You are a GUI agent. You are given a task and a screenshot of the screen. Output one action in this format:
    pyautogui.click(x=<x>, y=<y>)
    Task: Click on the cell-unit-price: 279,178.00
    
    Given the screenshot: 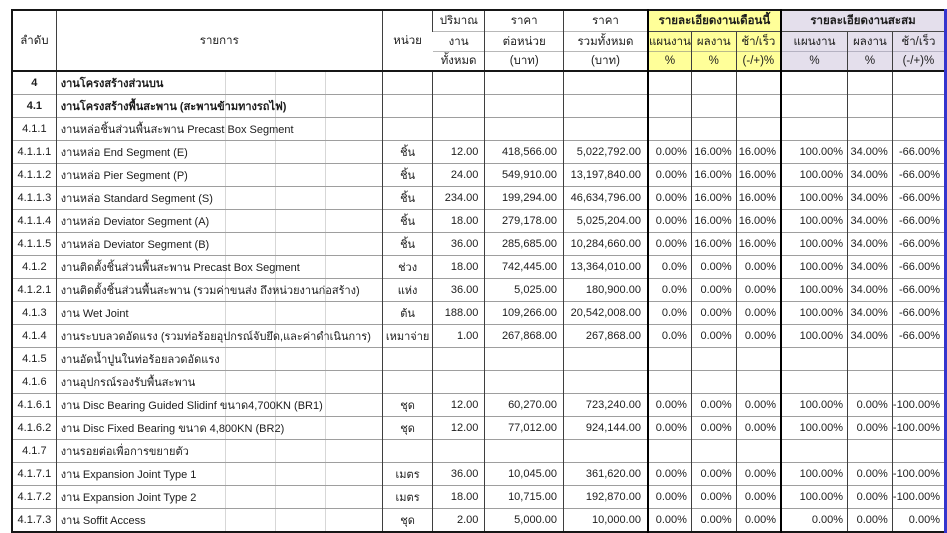 What is the action you would take?
    pyautogui.click(x=524, y=221)
    